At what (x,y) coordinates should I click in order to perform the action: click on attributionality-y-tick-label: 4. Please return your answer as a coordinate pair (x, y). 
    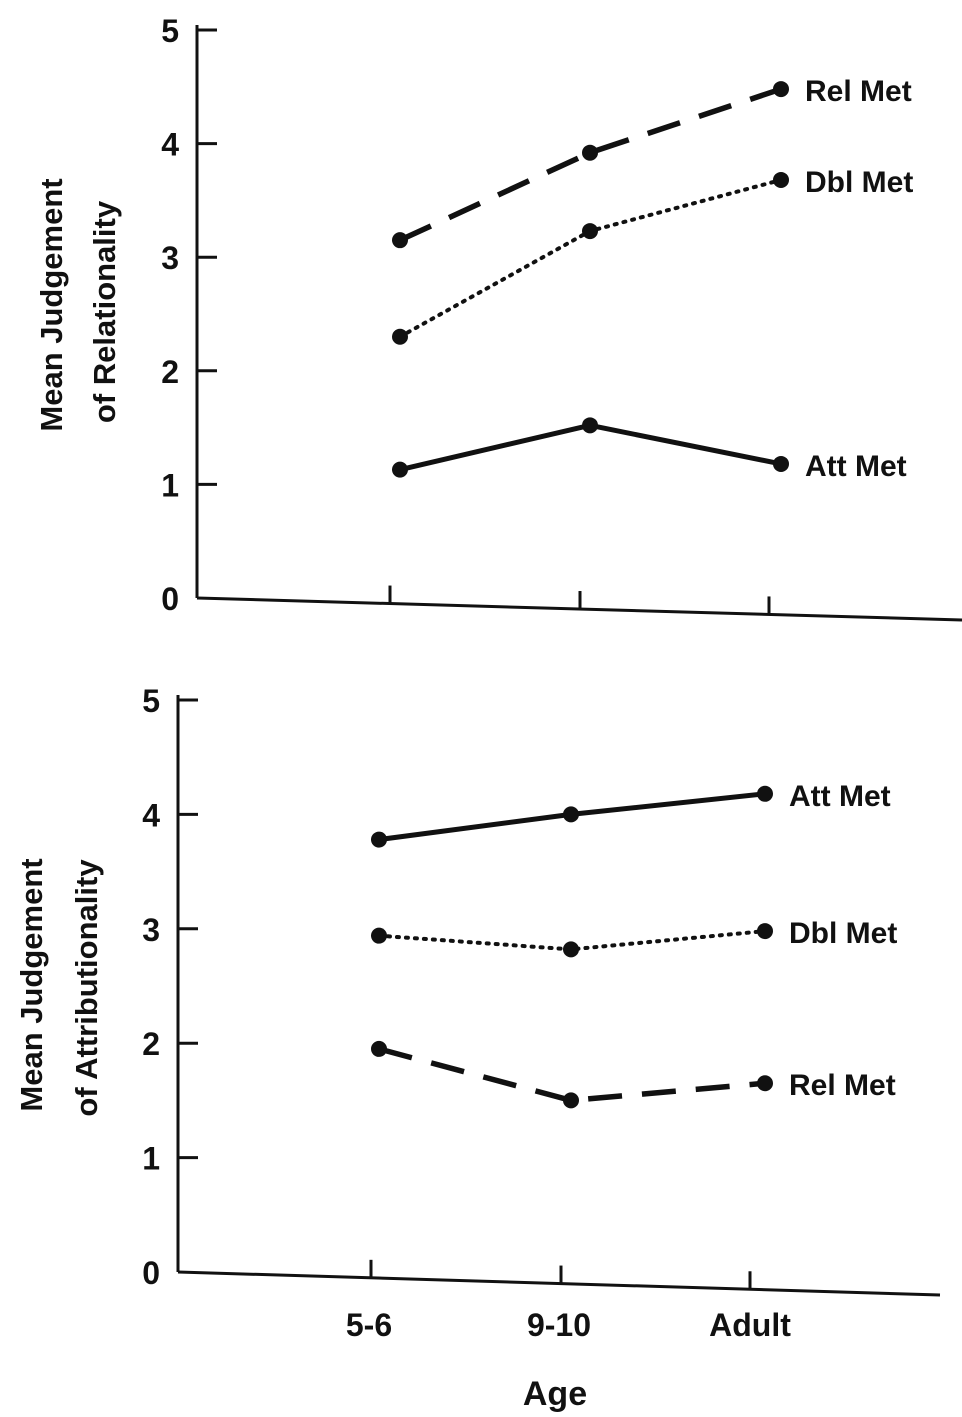
    Looking at the image, I should click on (151, 815).